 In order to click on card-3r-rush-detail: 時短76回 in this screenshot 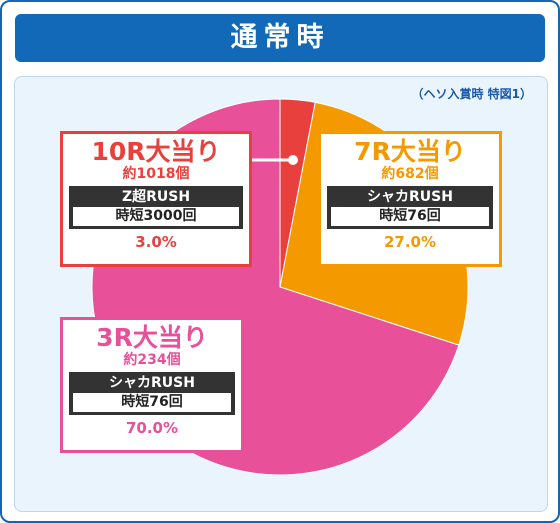, I will do `click(152, 402)`.